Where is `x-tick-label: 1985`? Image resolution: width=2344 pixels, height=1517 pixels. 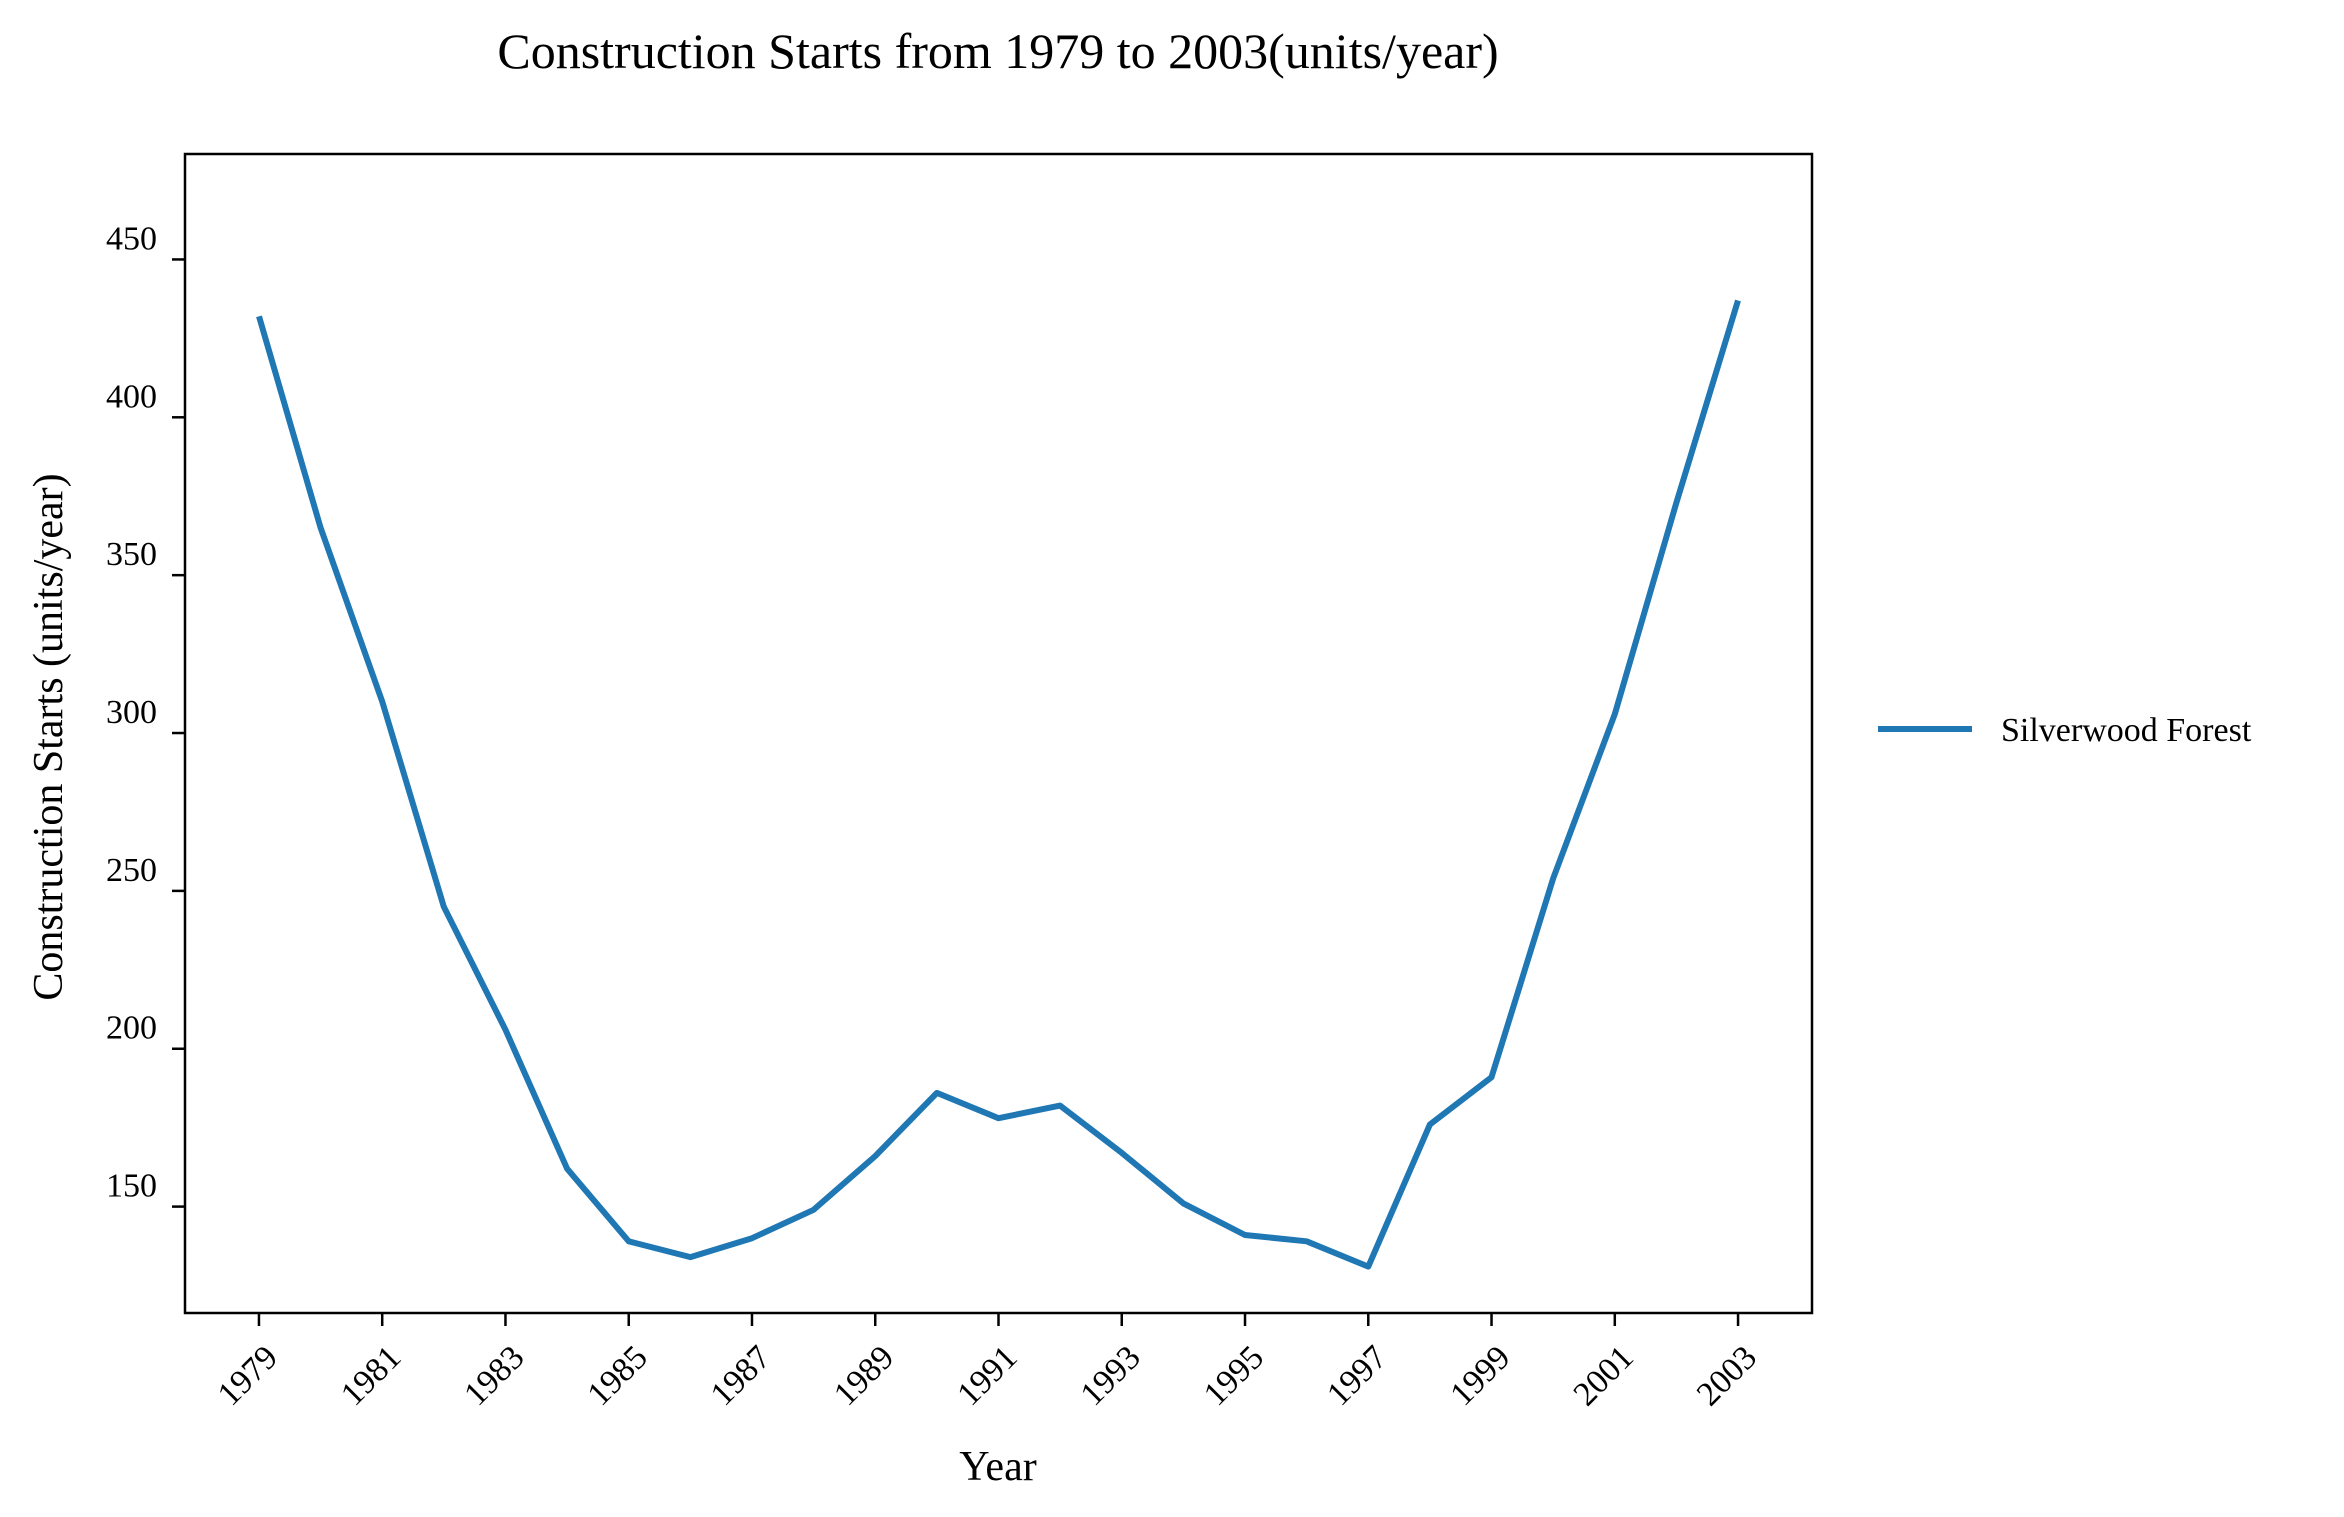 x-tick-label: 1985 is located at coordinates (618, 1376).